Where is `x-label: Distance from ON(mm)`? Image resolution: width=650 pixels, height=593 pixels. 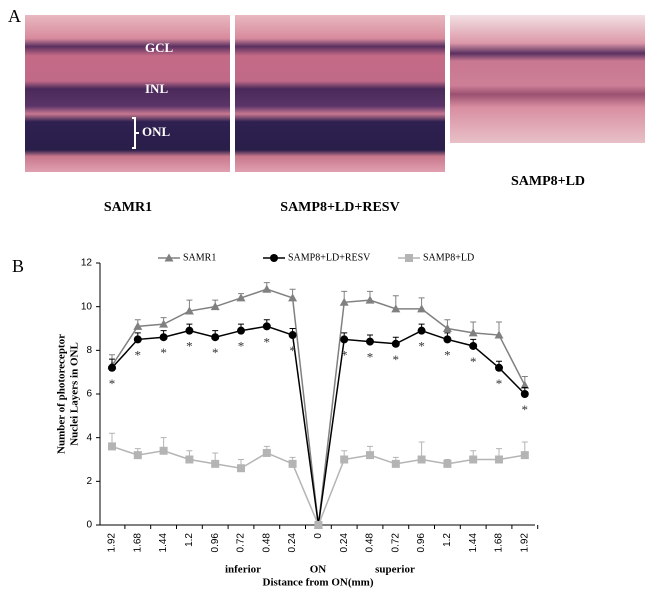
x-label: Distance from ON(mm) is located at coordinates (318, 583).